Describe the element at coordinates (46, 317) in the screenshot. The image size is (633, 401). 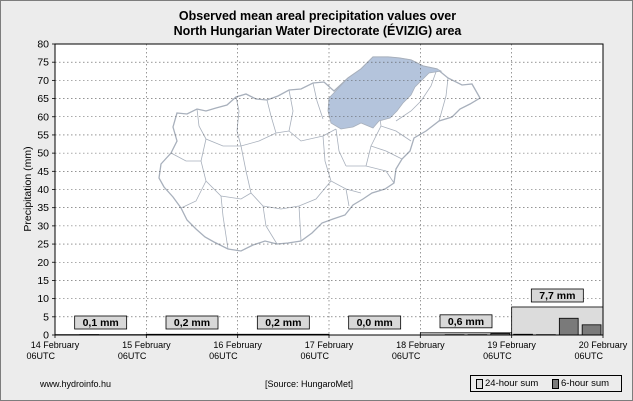
I see `y-tick-label: 5` at that location.